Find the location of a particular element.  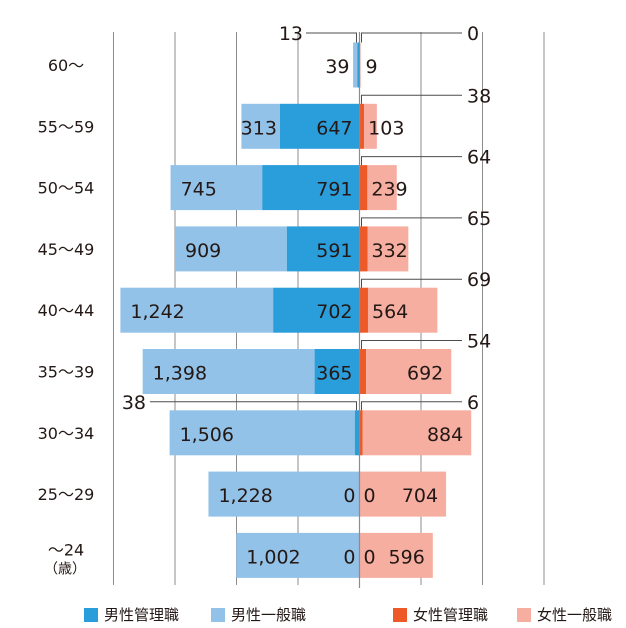

age-unit-label: （歳） is located at coordinates (65, 569).